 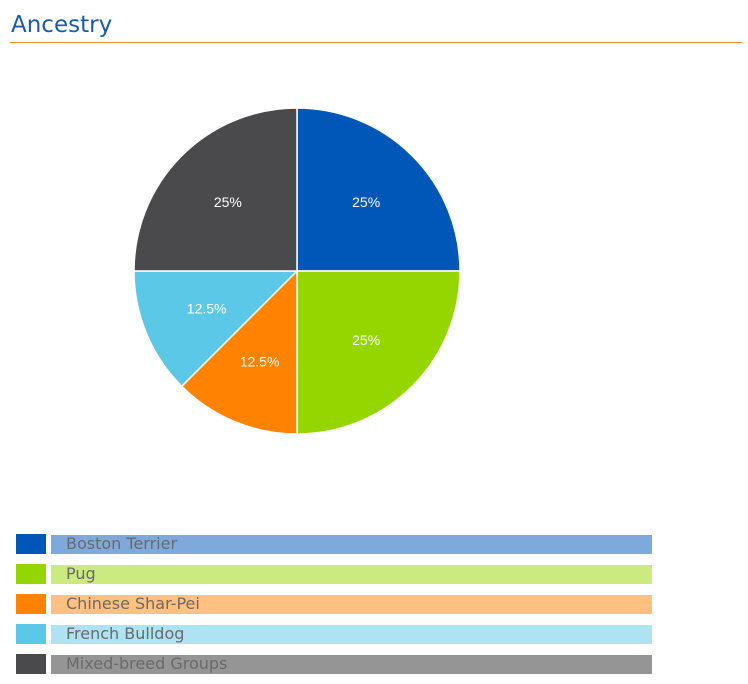 What do you see at coordinates (122, 543) in the screenshot?
I see `legend-label: Boston Terrier` at bounding box center [122, 543].